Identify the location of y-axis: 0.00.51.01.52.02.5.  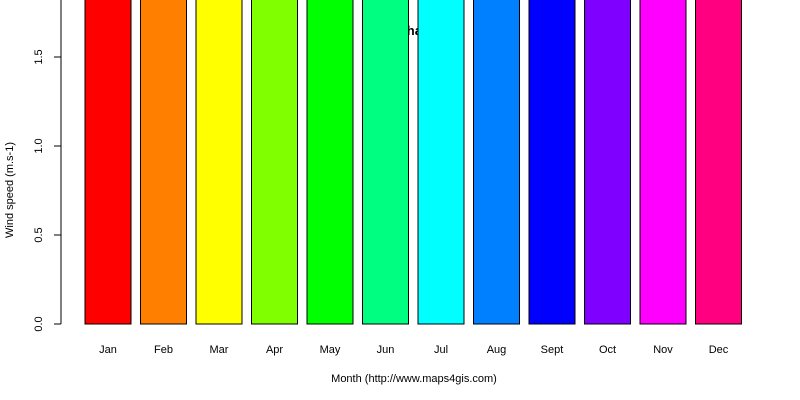
(47, 166).